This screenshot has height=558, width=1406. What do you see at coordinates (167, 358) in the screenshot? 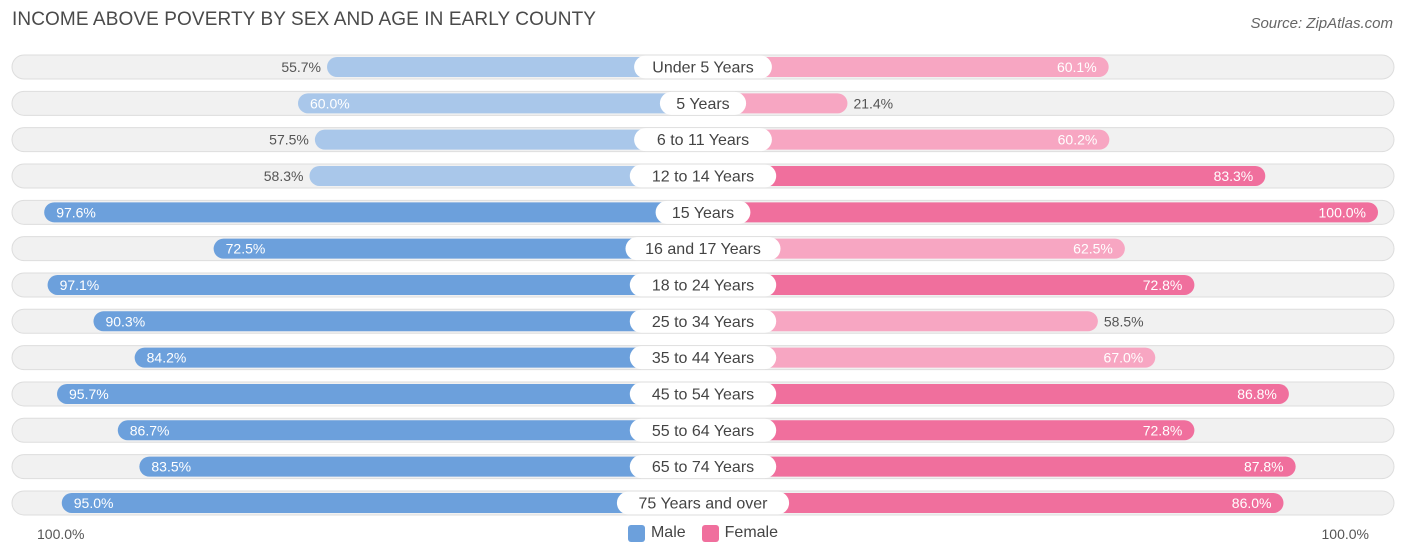
I see `male-value-label: 84.2%` at bounding box center [167, 358].